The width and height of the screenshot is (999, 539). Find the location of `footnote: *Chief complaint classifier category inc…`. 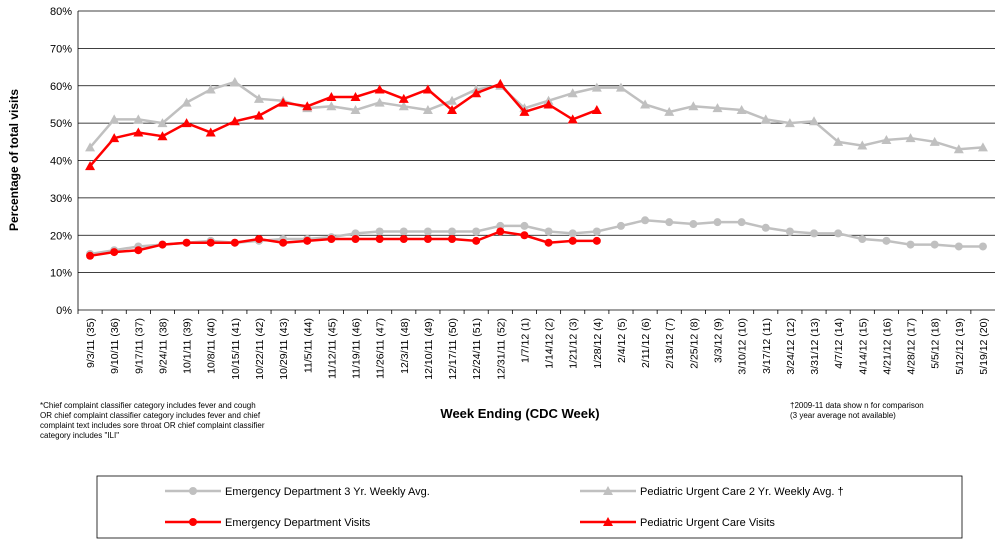

footnote: *Chief complaint classifier category inc… is located at coordinates (148, 405).